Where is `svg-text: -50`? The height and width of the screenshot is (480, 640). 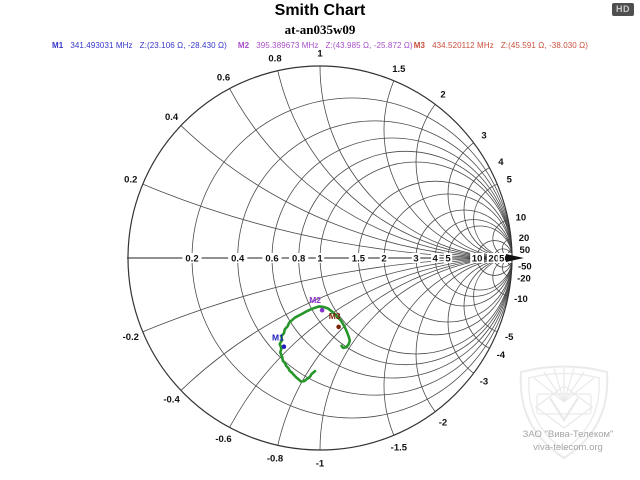 svg-text: -50 is located at coordinates (525, 266).